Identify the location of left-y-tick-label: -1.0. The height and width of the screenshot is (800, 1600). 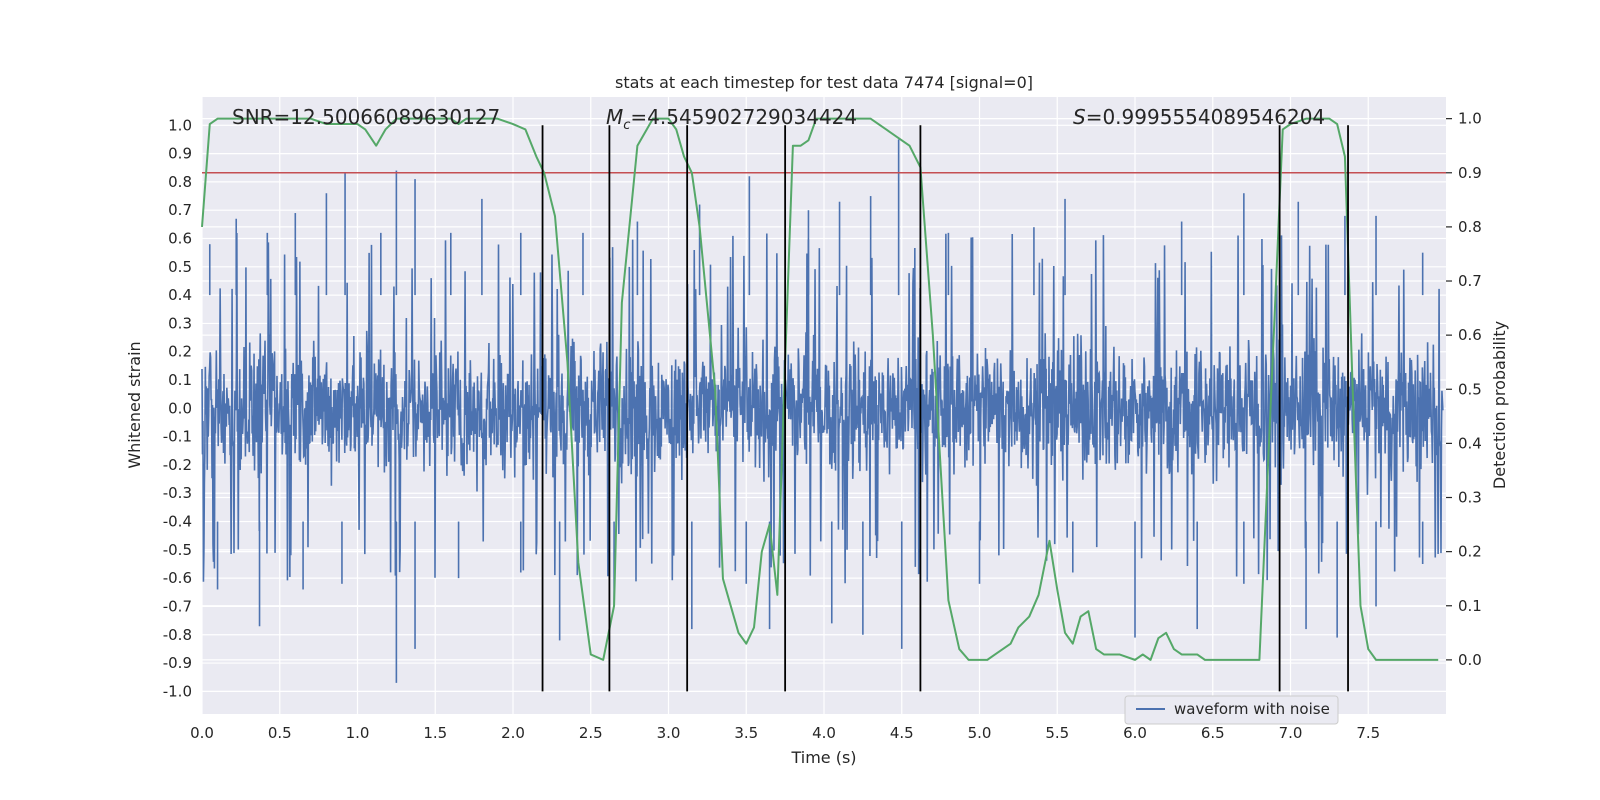
(177, 691).